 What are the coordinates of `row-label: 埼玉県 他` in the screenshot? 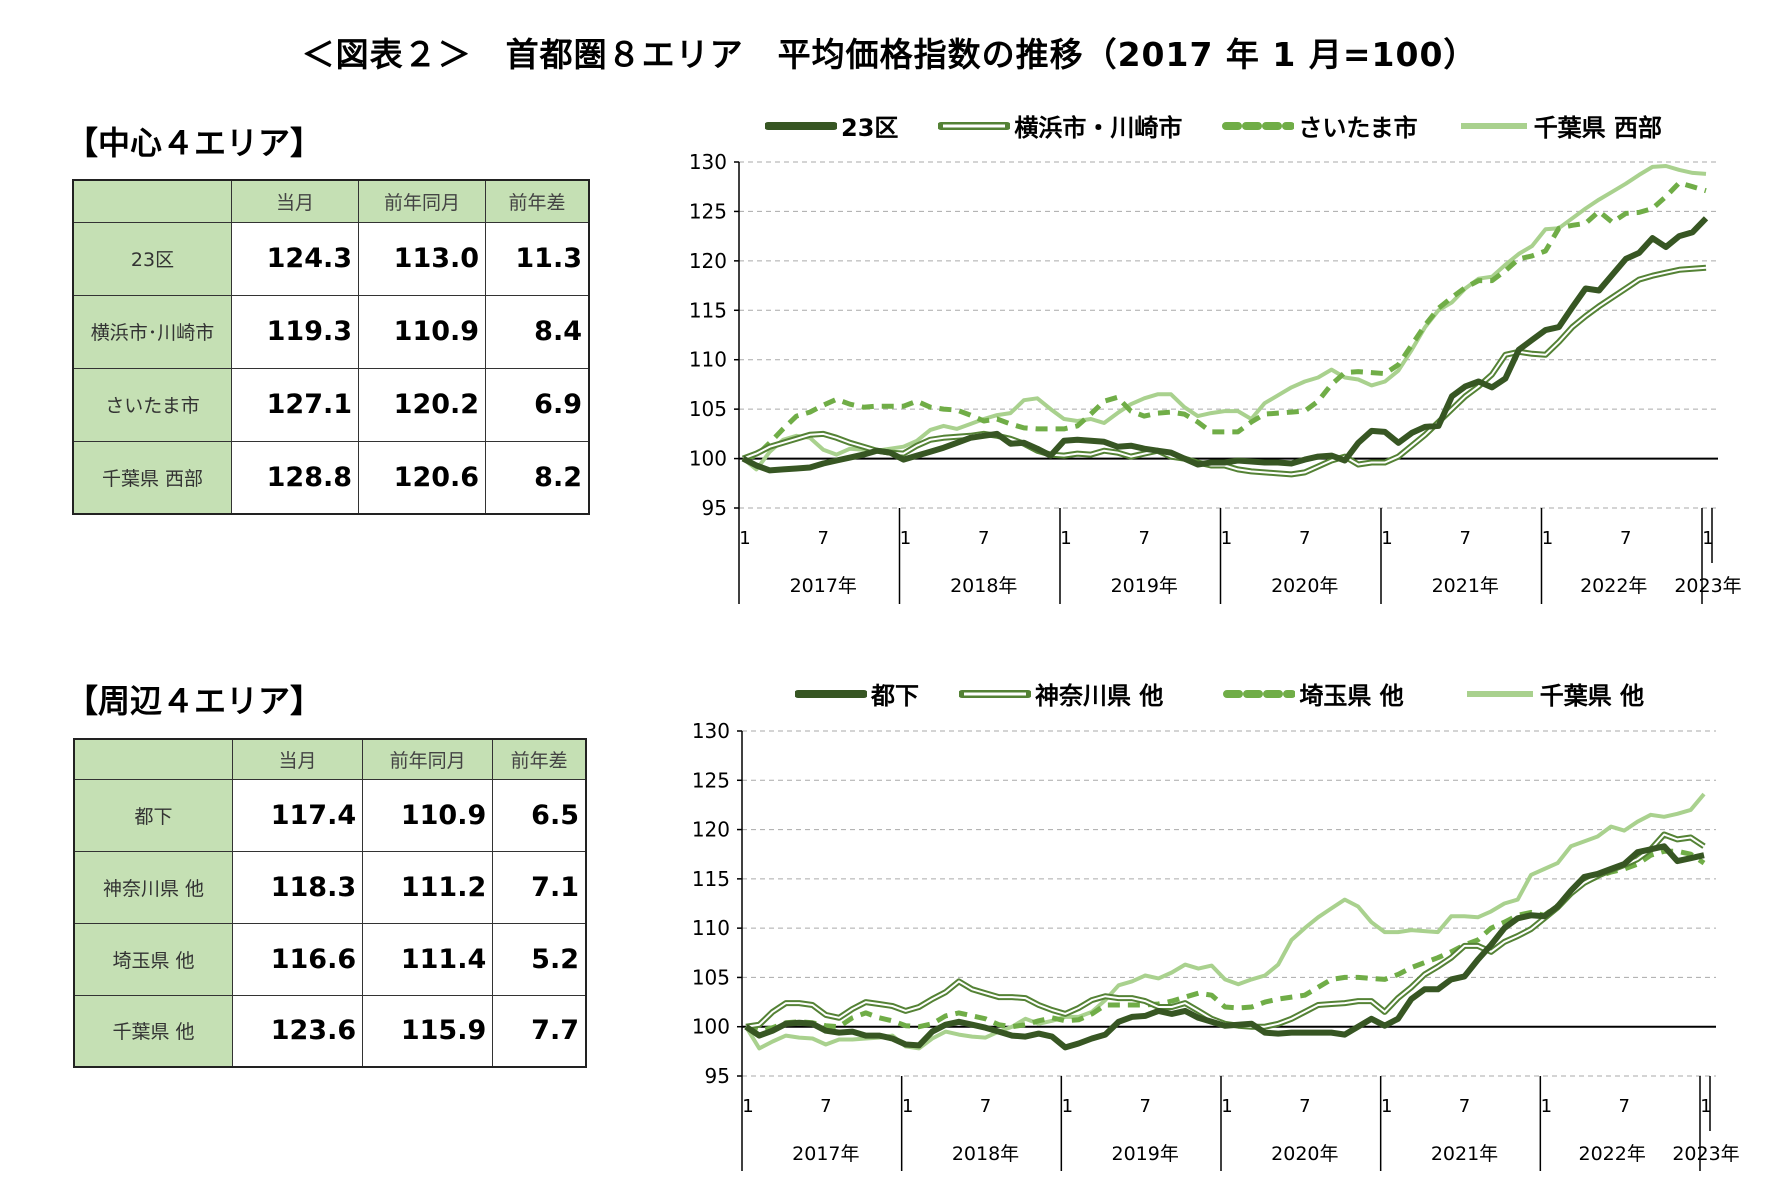 It's located at (153, 959).